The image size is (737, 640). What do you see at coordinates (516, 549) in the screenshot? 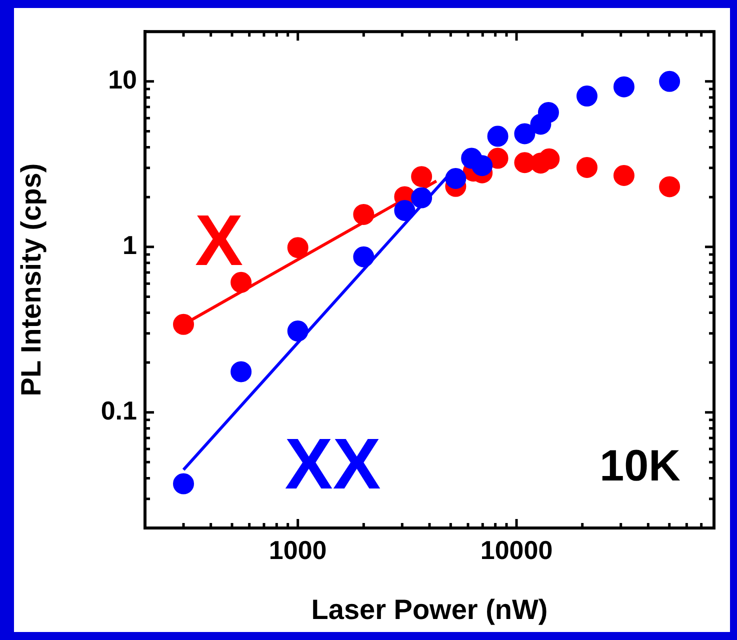
I see `x-tick-label: 10000` at bounding box center [516, 549].